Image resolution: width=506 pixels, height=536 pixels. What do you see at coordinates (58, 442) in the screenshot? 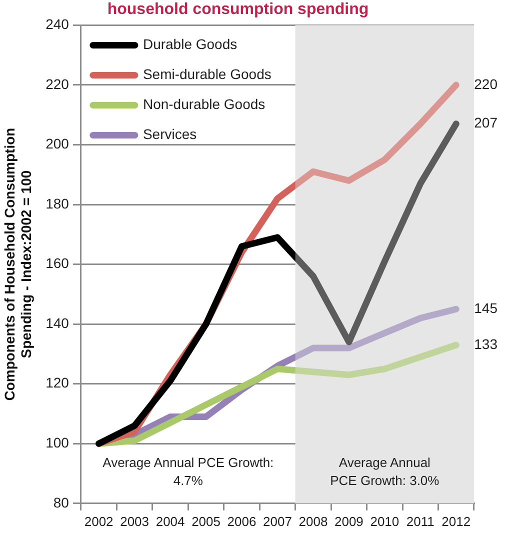
I see `y-tick-label: 100` at bounding box center [58, 442].